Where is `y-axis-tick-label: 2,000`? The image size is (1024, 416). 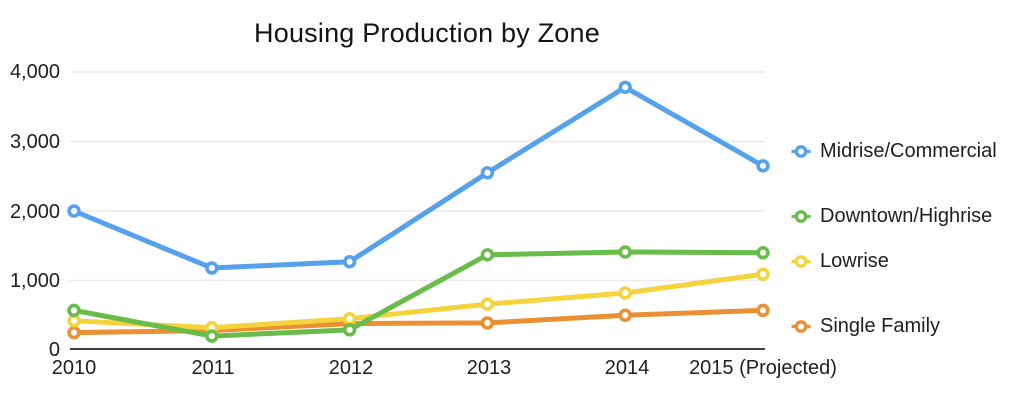
y-axis-tick-label: 2,000 is located at coordinates (34, 212).